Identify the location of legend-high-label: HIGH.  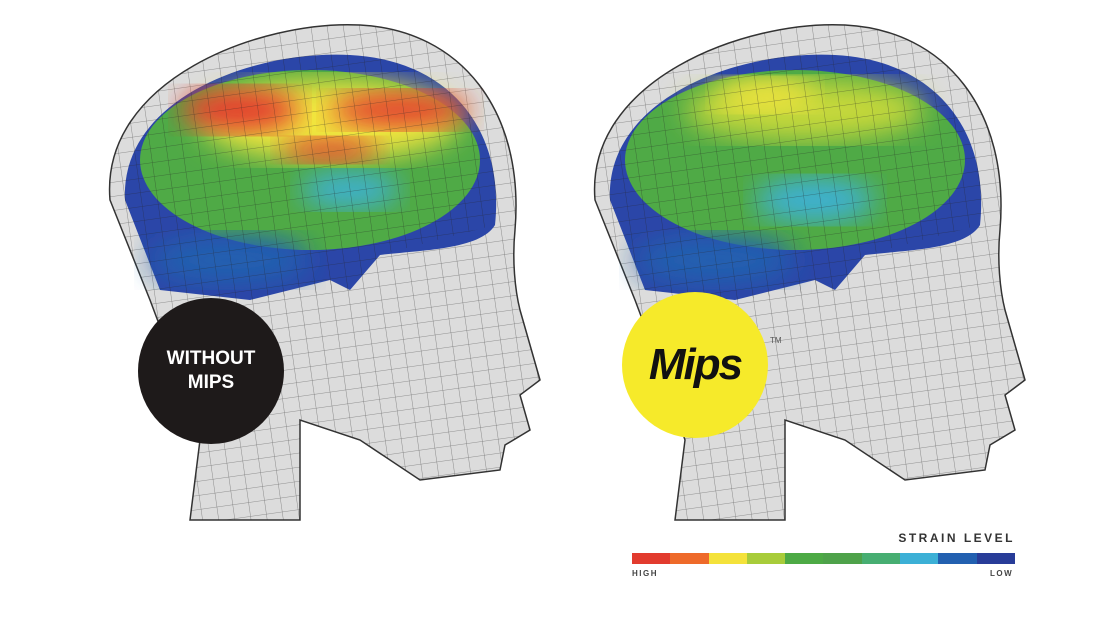
(645, 573).